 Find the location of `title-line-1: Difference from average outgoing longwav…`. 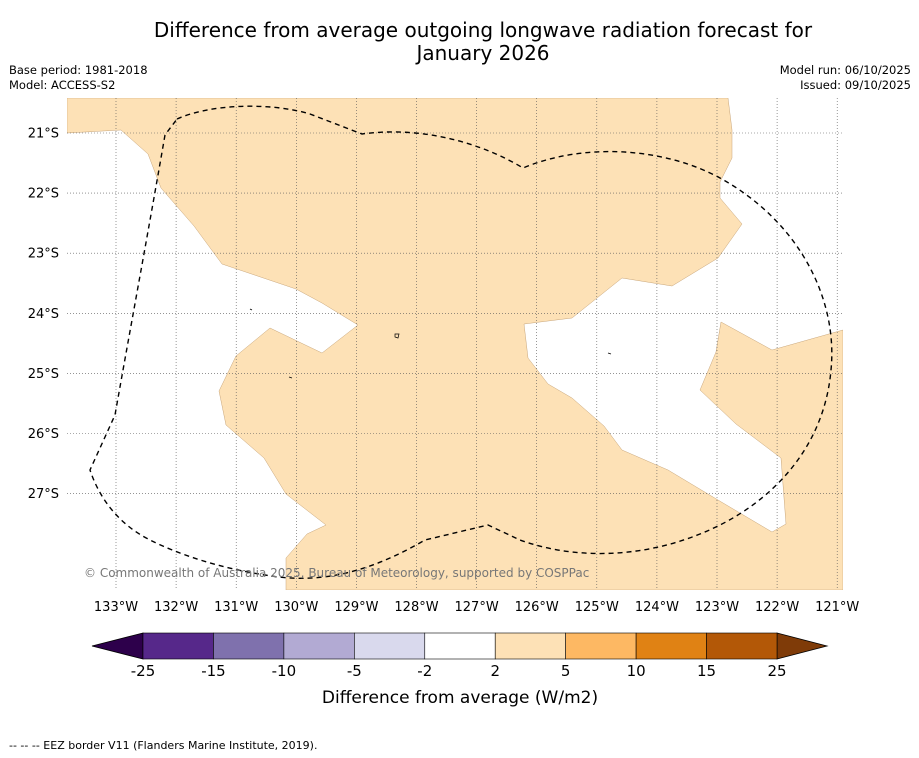

title-line-1: Difference from average outgoing longwav… is located at coordinates (483, 30).